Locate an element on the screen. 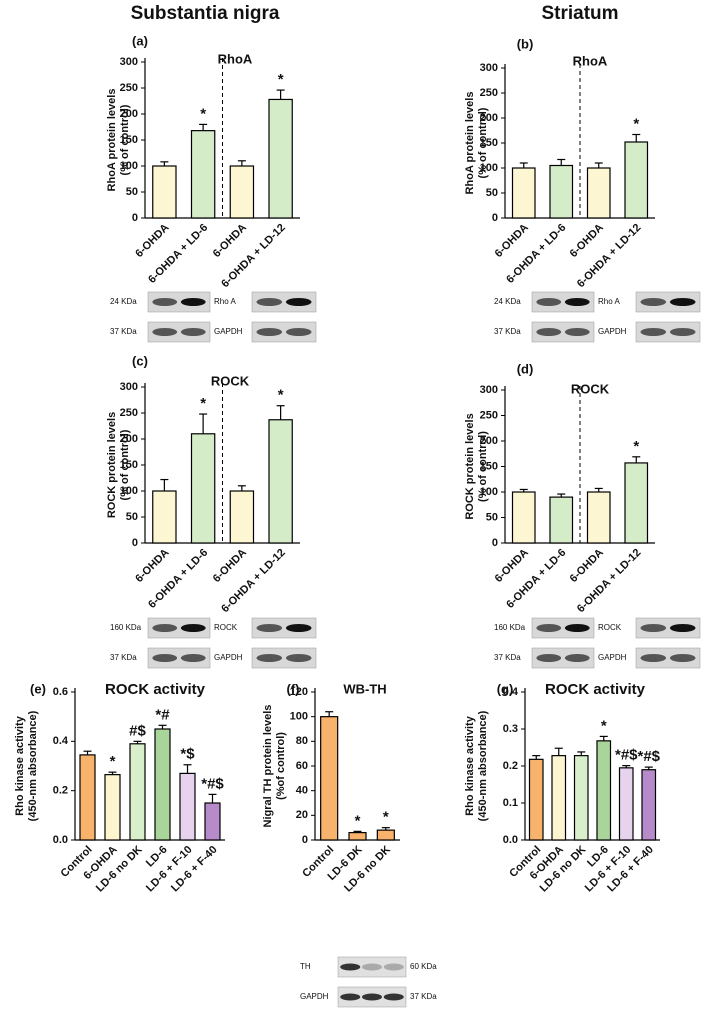 This screenshot has height=1028, width=709. chart-title: RhoA is located at coordinates (590, 60).